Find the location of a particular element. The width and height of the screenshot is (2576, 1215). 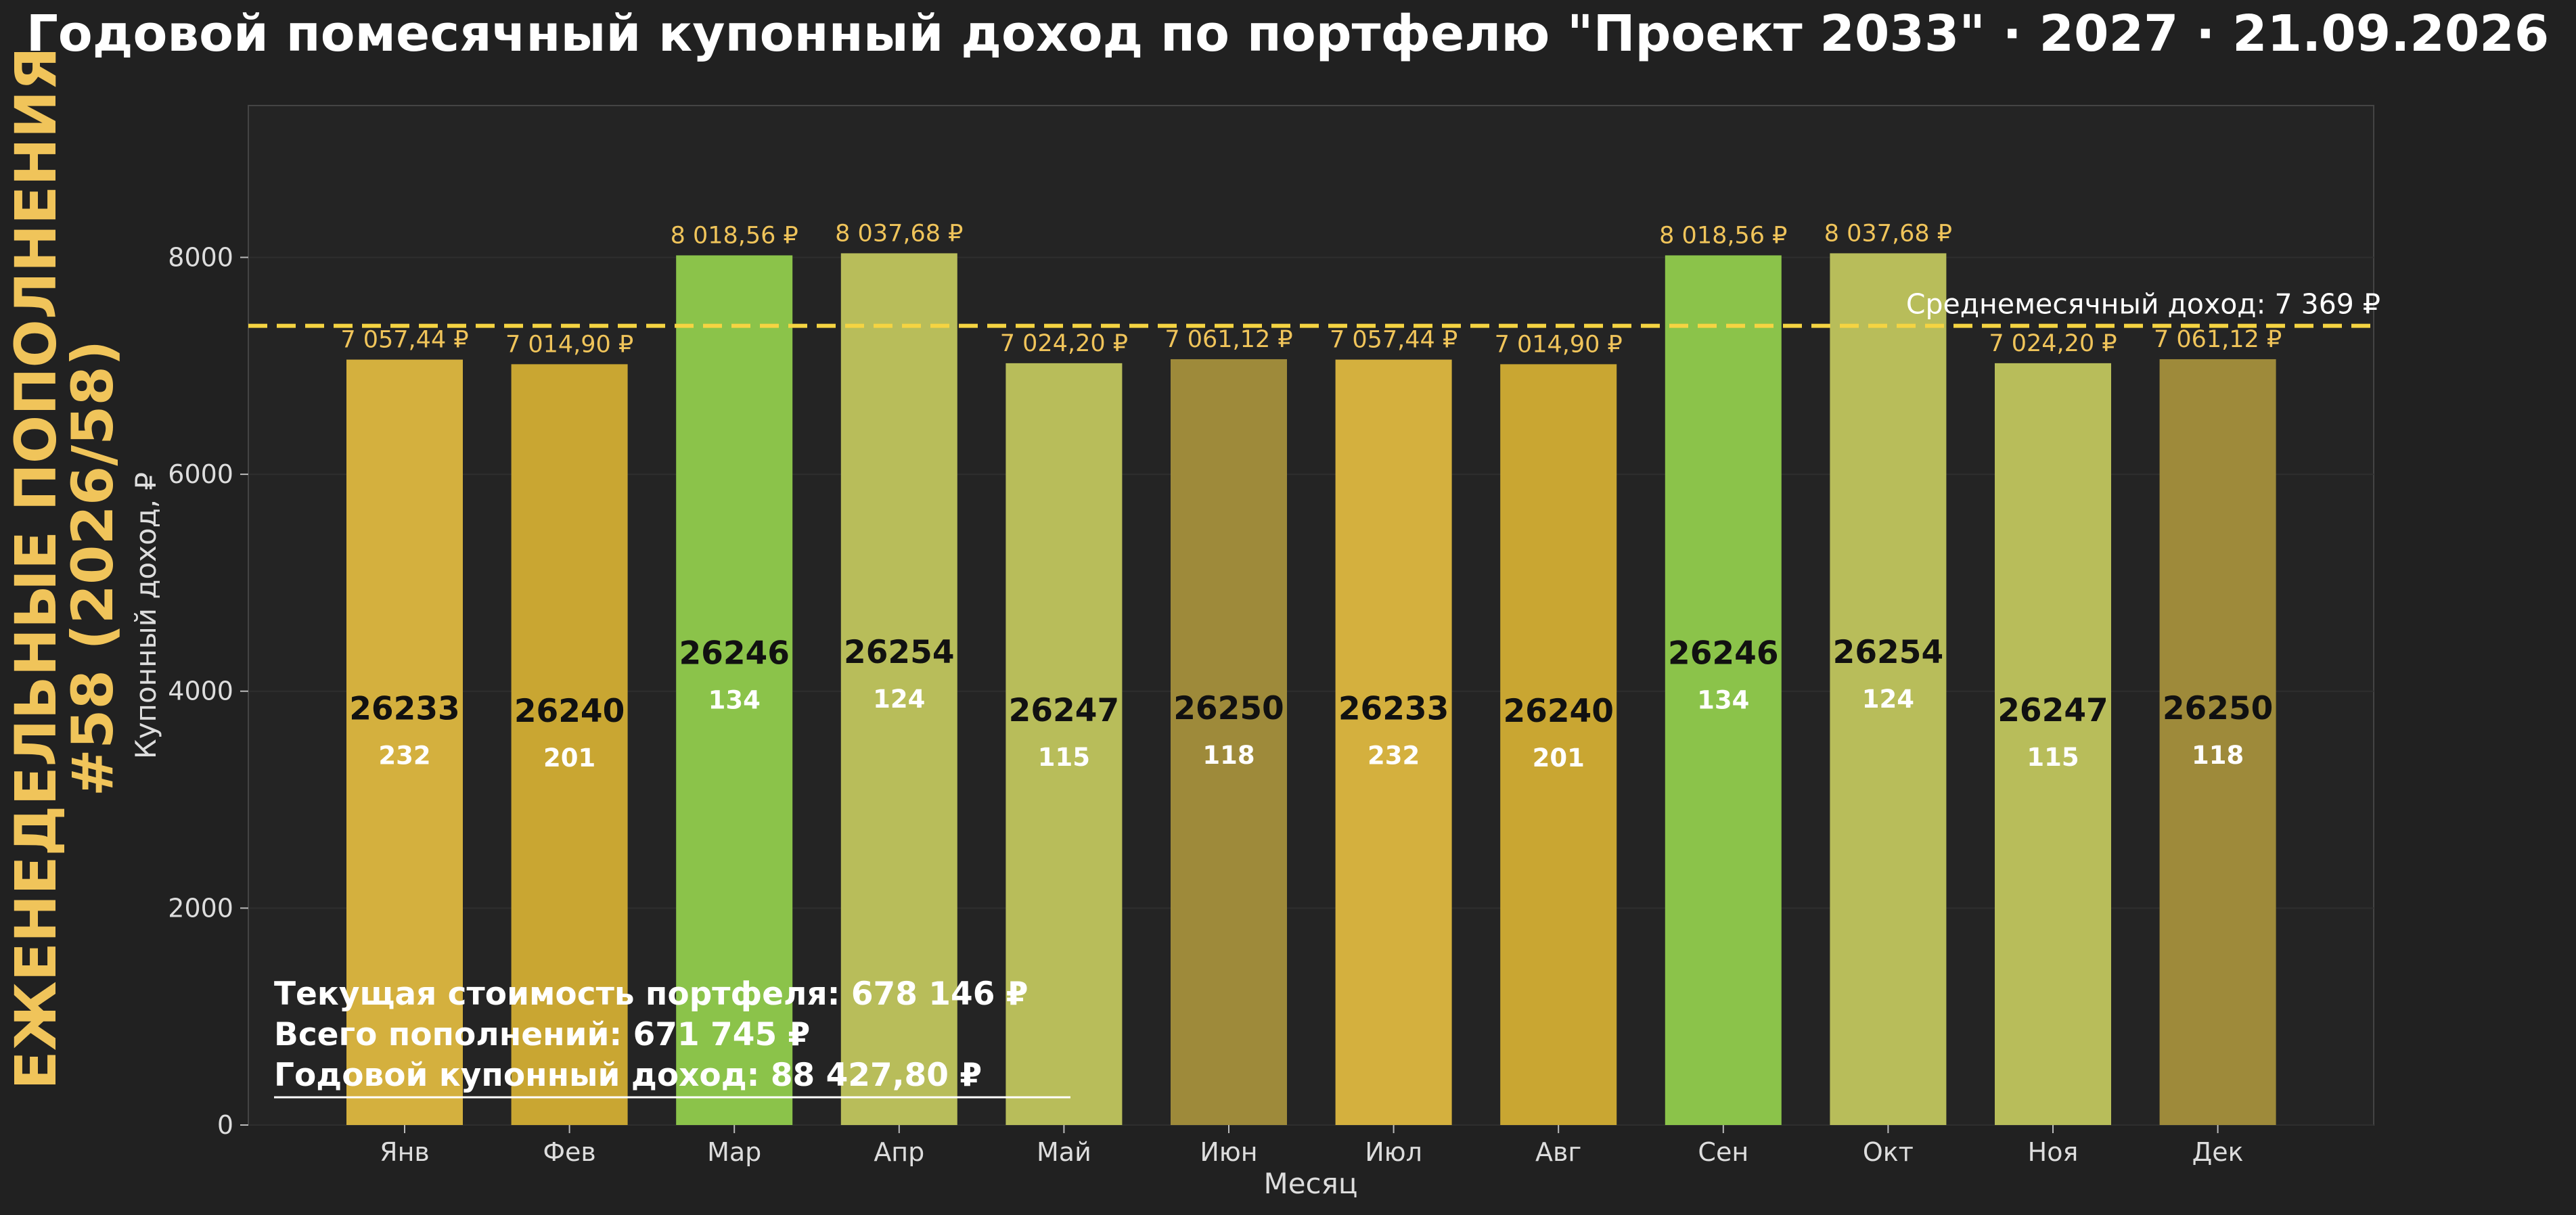

x-tick-label: Апр is located at coordinates (899, 1152).